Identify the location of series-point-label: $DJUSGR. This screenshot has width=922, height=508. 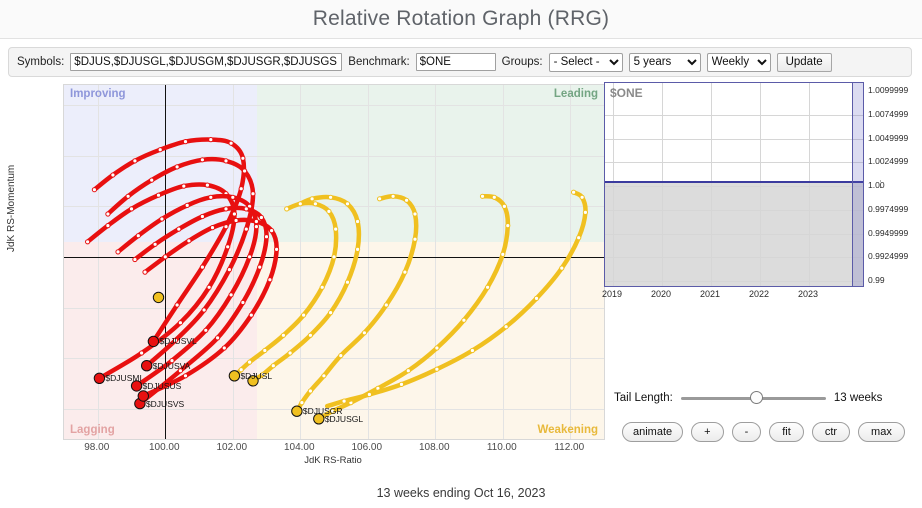
(322, 411).